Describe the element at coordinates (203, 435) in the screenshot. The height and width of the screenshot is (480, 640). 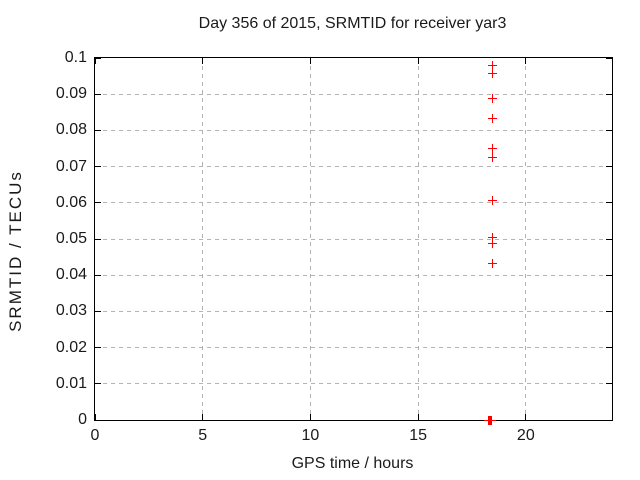
I see `x-tick-label: 5` at that location.